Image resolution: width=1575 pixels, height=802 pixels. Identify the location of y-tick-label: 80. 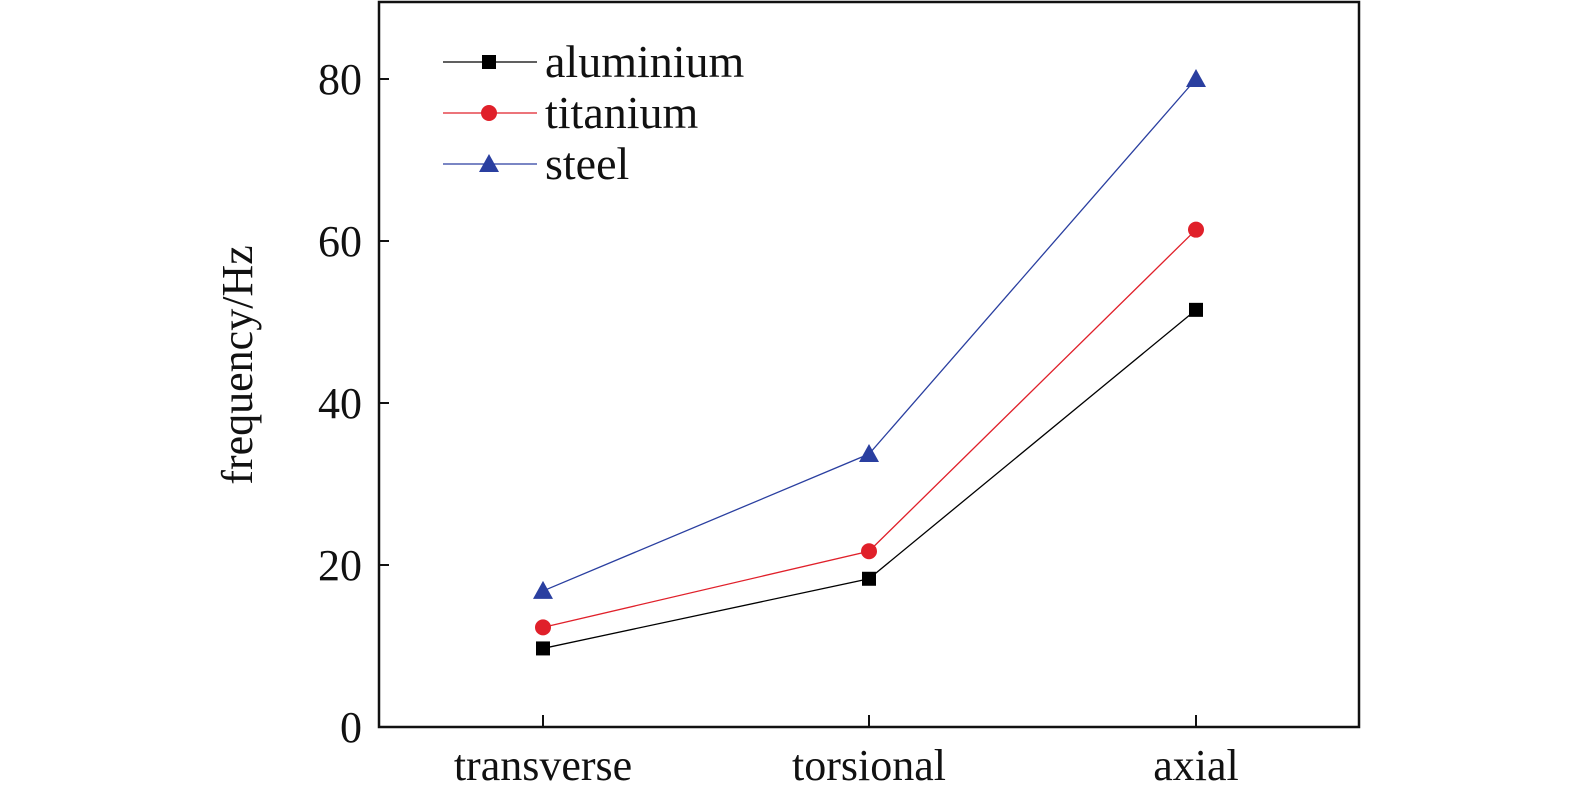
(340, 79).